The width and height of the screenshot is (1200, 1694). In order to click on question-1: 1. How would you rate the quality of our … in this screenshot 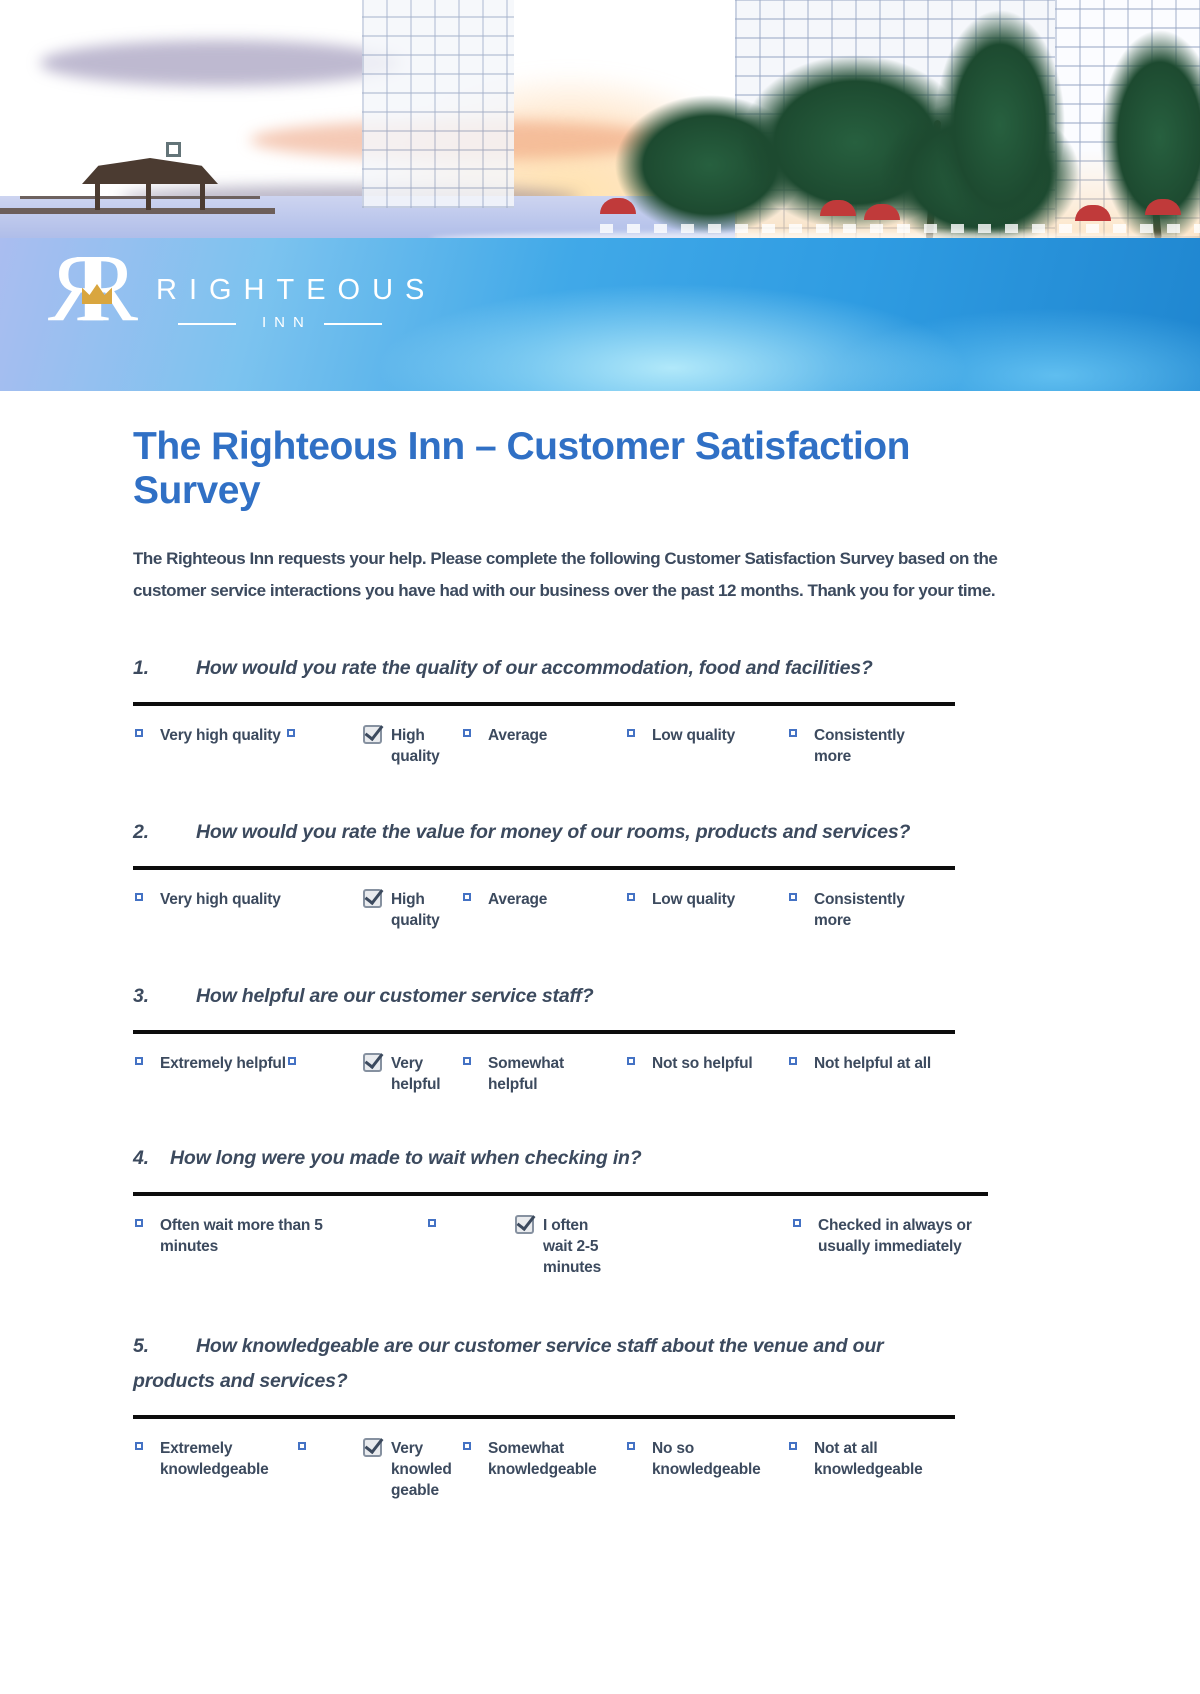, I will do `click(566, 711)`.